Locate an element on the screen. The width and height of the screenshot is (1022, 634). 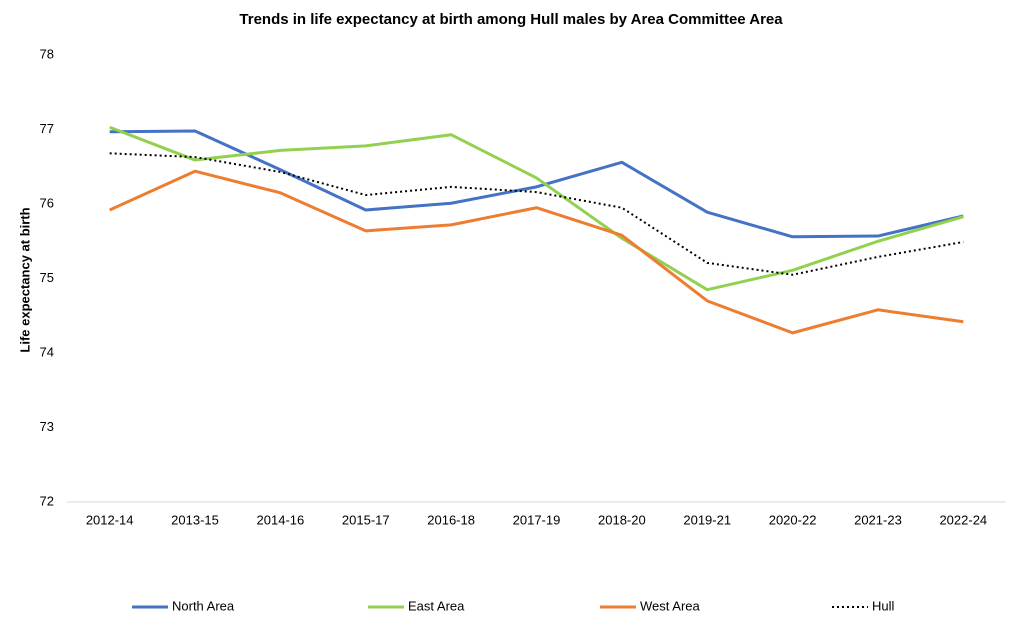
y-tick-label: 76 is located at coordinates (47, 202).